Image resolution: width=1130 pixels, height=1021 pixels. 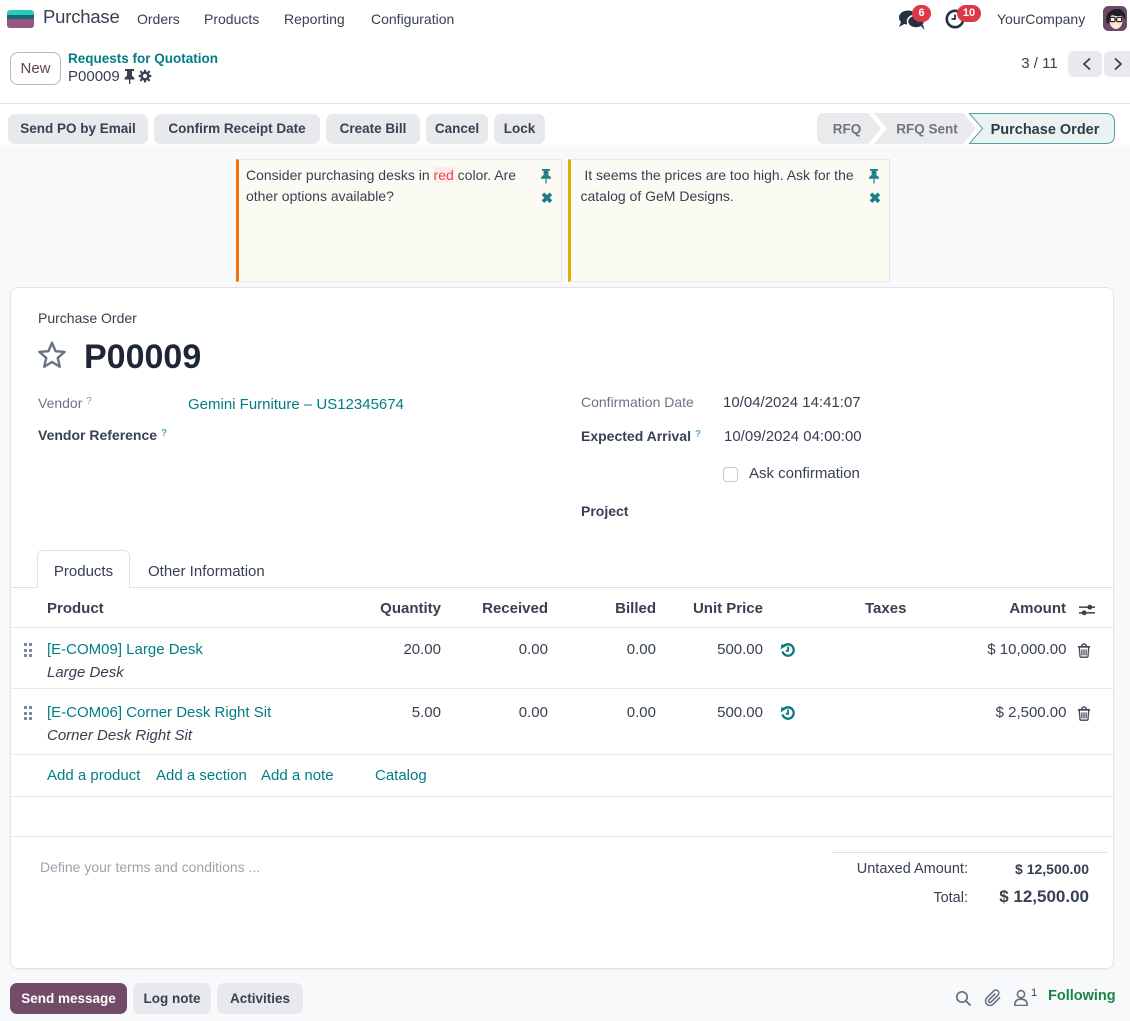 What do you see at coordinates (847, 129) in the screenshot?
I see `svg-text: RFQ` at bounding box center [847, 129].